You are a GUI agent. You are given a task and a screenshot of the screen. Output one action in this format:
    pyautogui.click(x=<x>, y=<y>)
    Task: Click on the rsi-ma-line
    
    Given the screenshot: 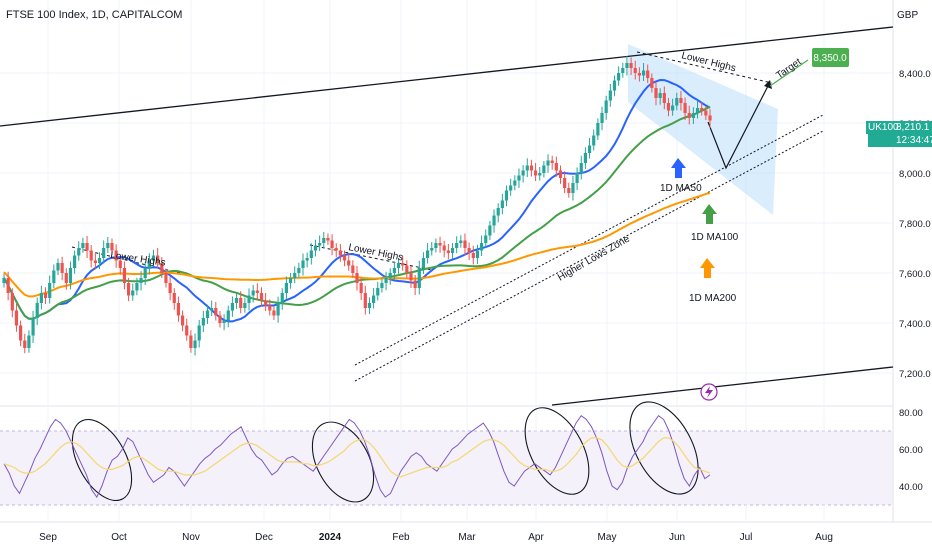 What is the action you would take?
    pyautogui.click(x=357, y=457)
    